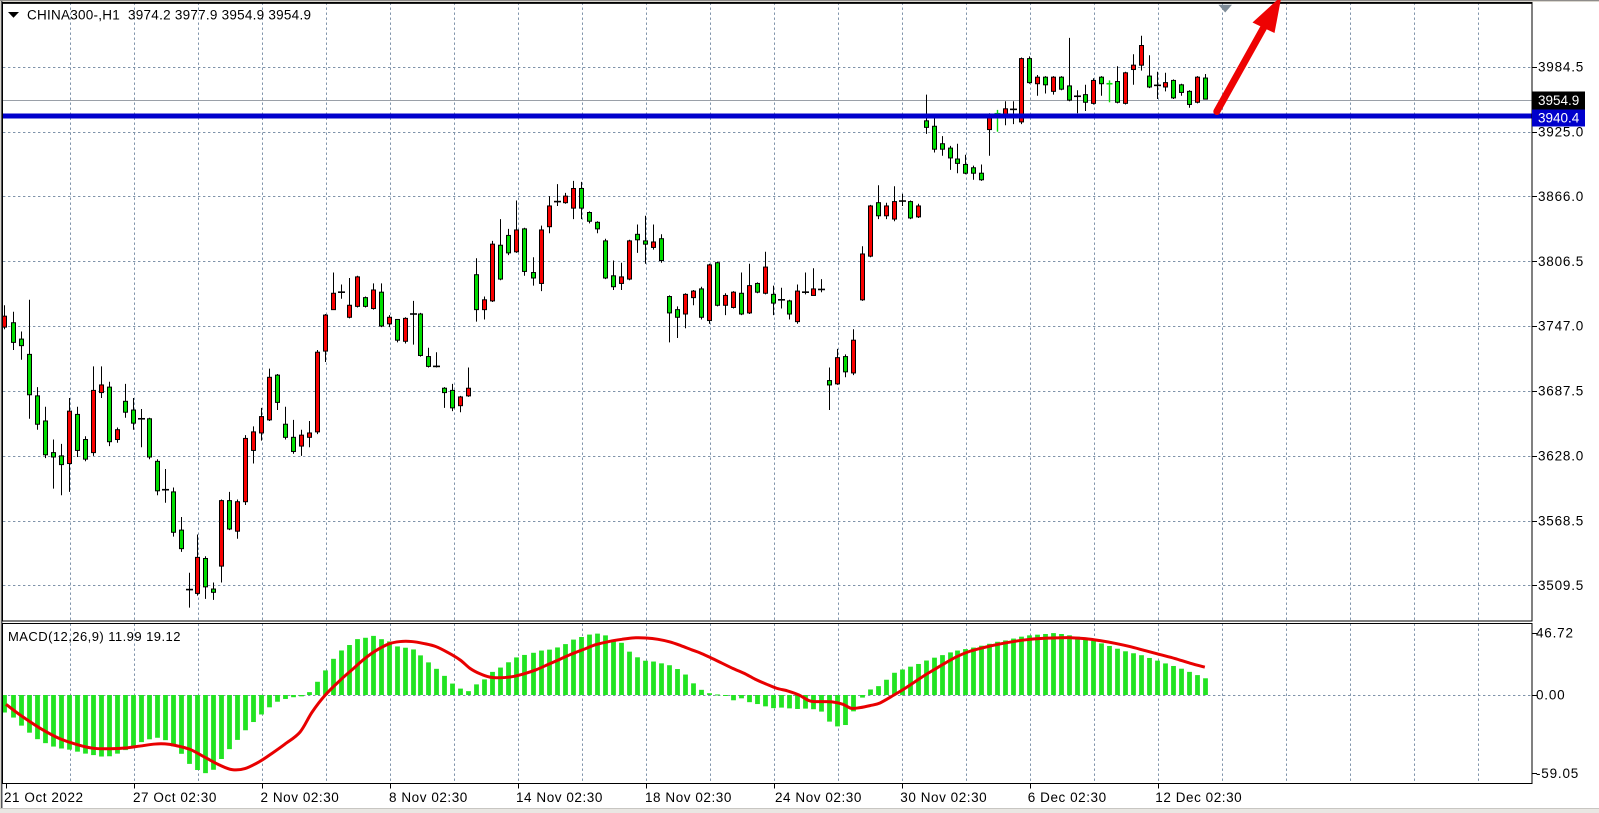  What do you see at coordinates (559, 797) in the screenshot?
I see `svg-text: 14 Nov 02:30` at bounding box center [559, 797].